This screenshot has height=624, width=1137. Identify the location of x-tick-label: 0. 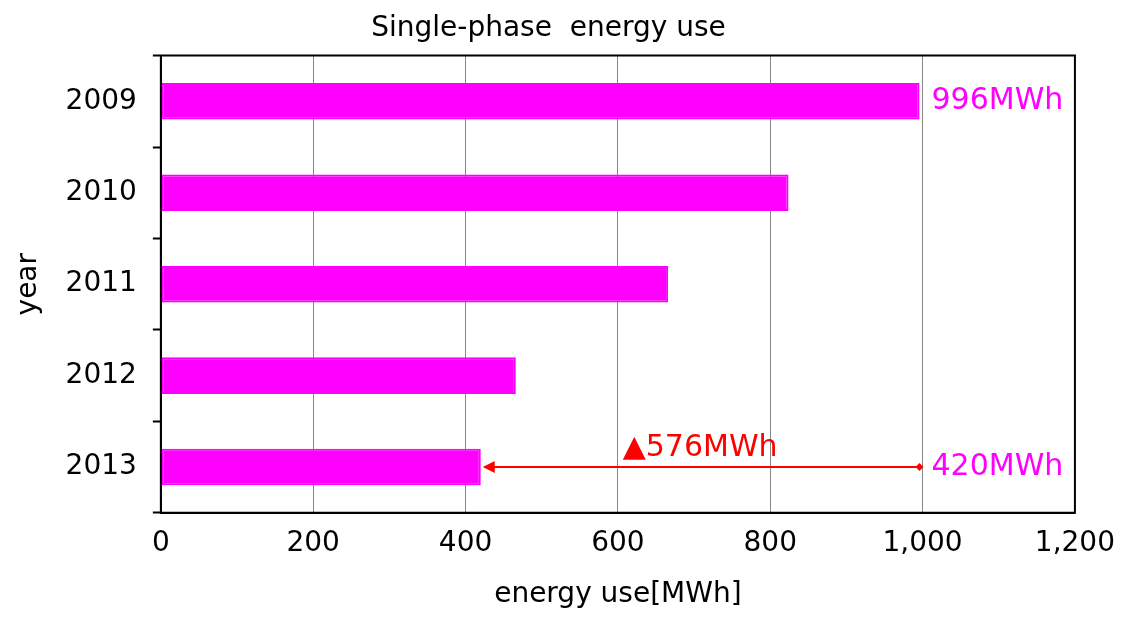
(160, 541).